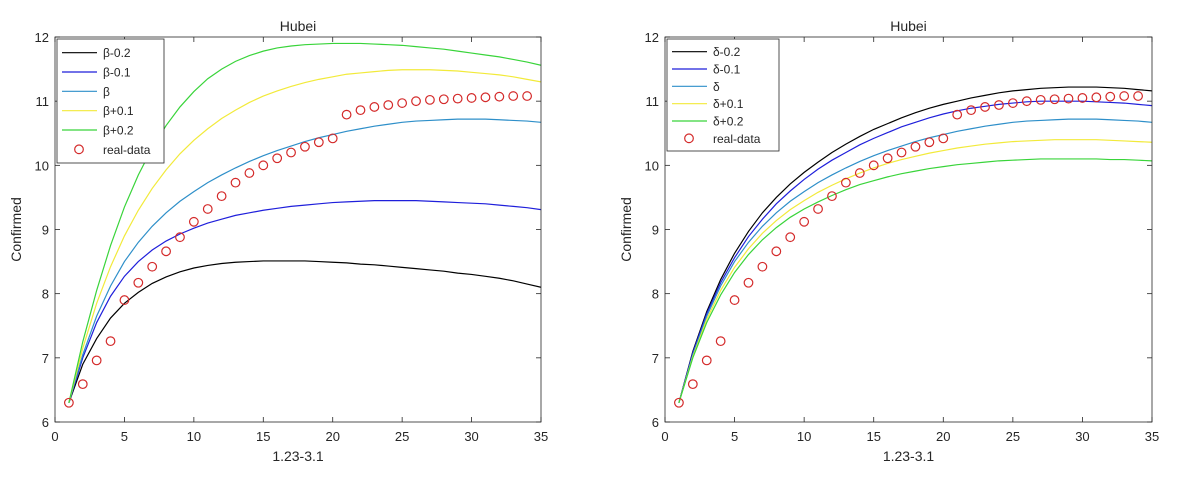  What do you see at coordinates (118, 111) in the screenshot?
I see `legend-label-4: β+0.1` at bounding box center [118, 111].